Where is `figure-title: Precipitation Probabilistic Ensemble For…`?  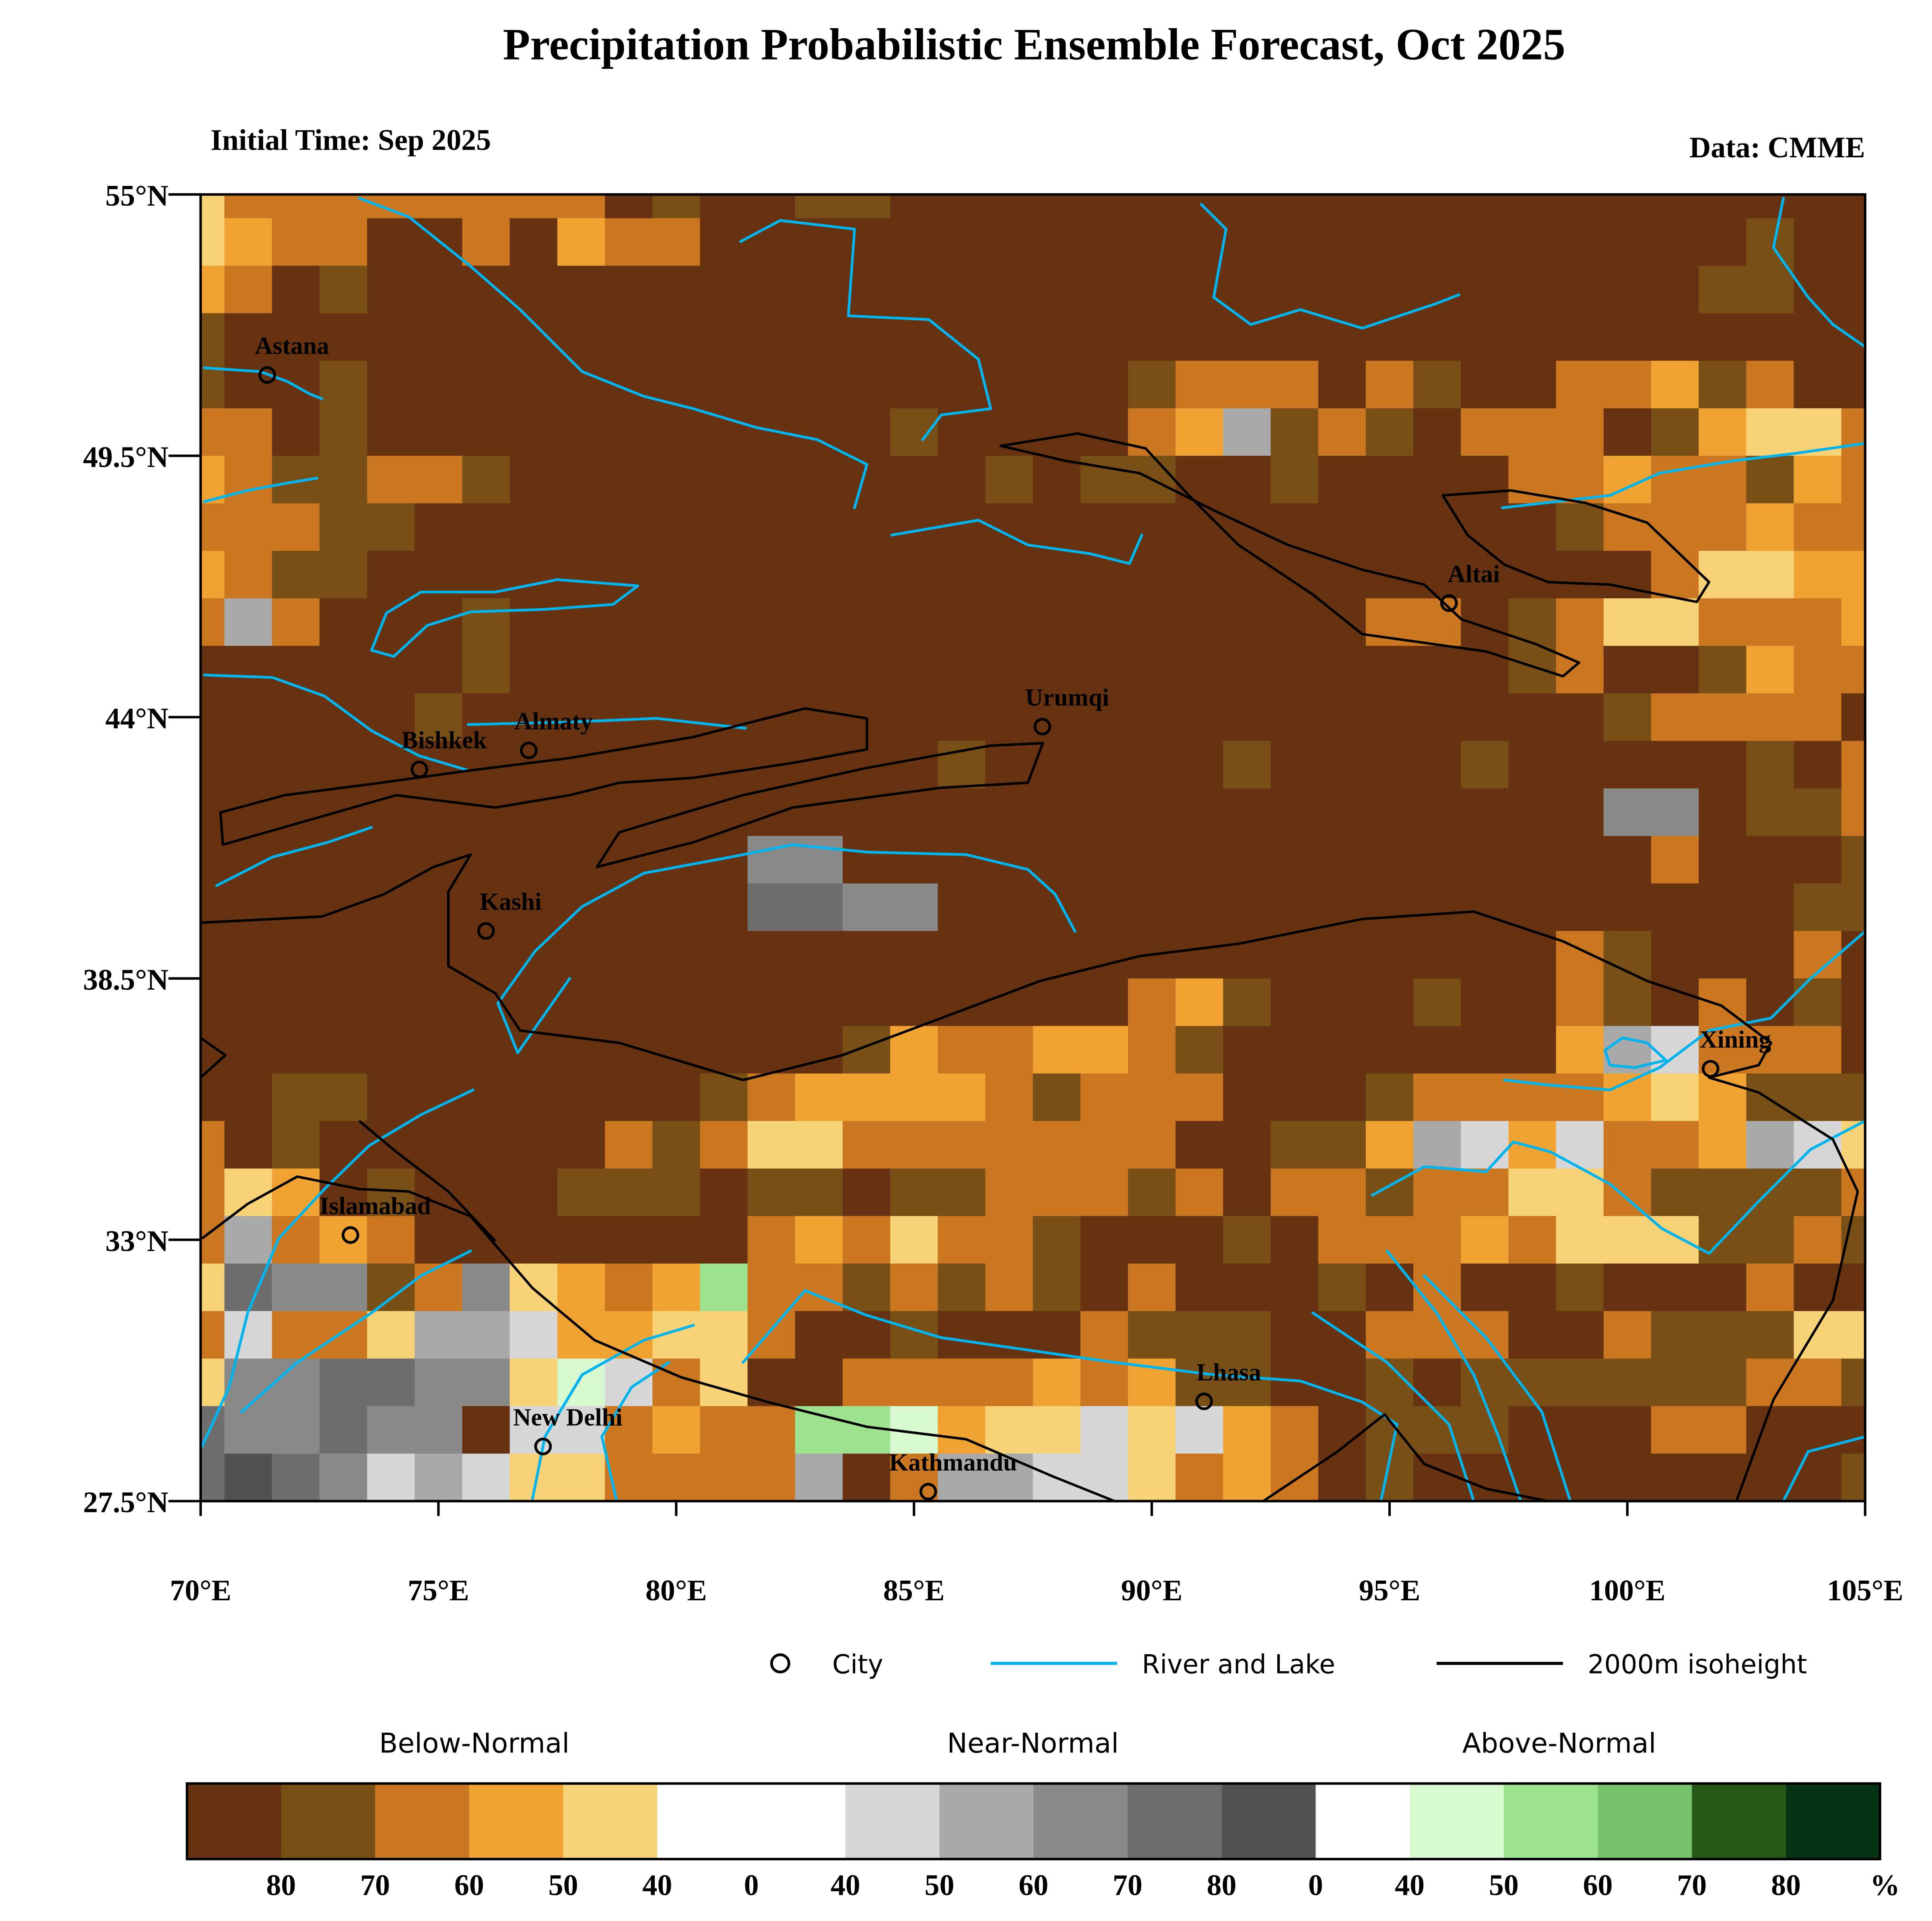
figure-title: Precipitation Probabilistic Ensemble For… is located at coordinates (1034, 44).